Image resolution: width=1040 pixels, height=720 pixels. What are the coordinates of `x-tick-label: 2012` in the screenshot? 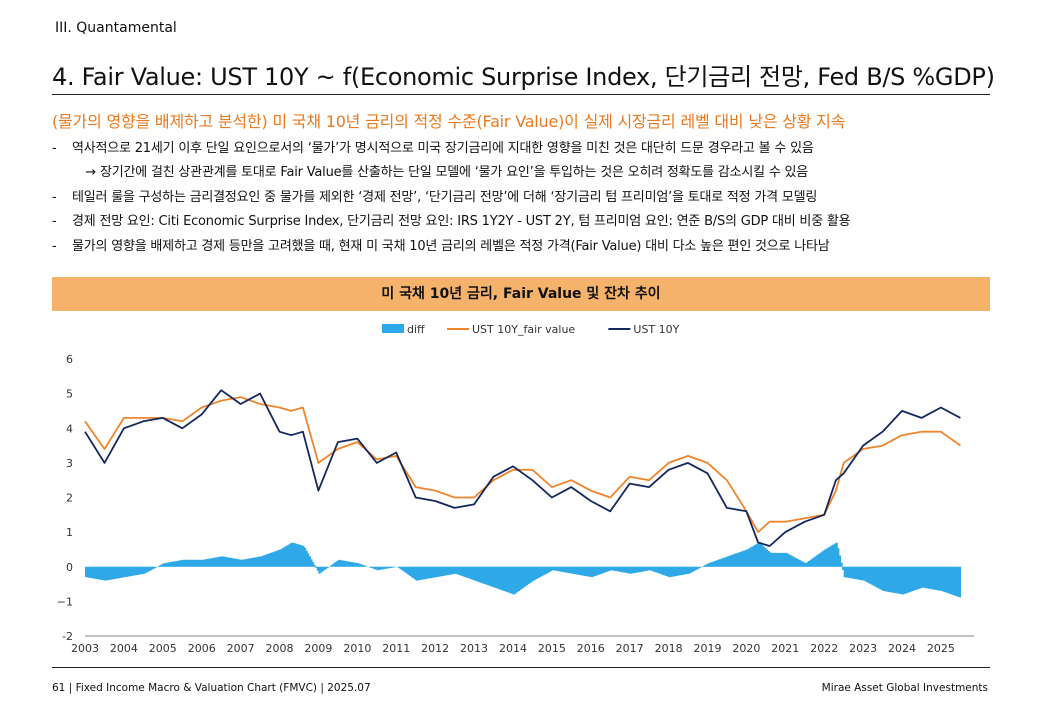 It's located at (435, 648).